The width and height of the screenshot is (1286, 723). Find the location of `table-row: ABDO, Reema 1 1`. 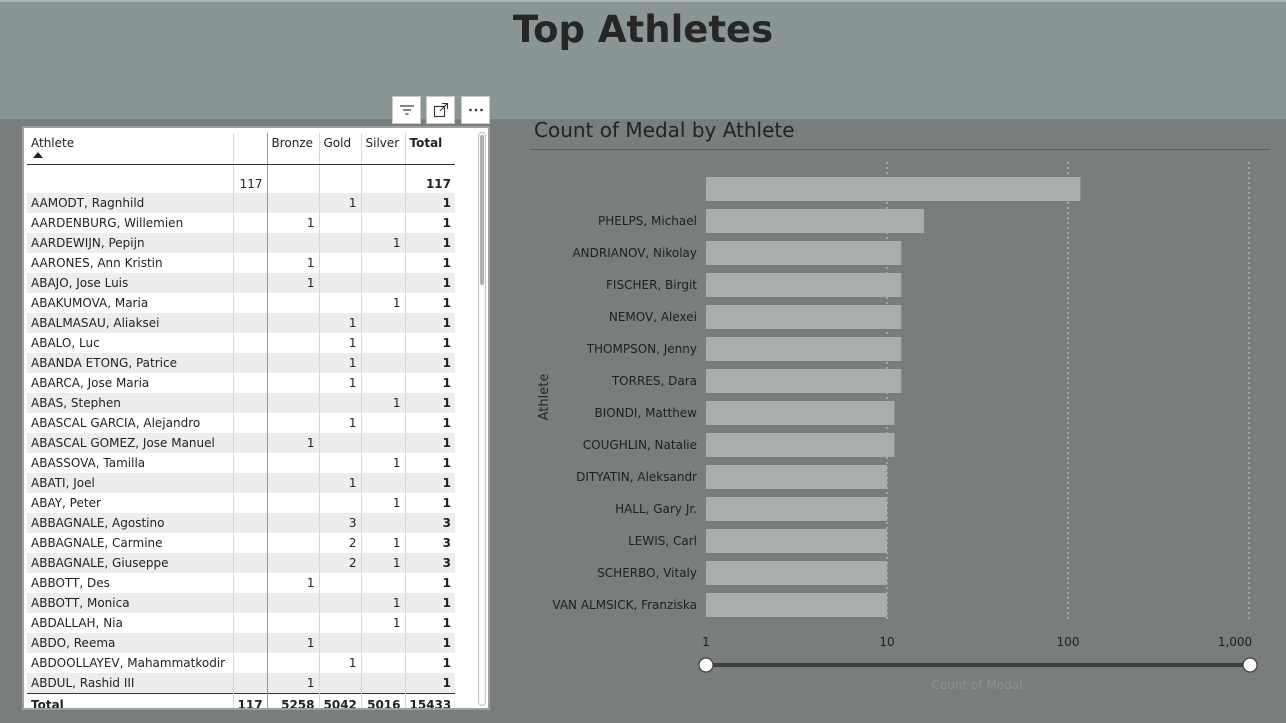

table-row: ABDO, Reema 1 1 is located at coordinates (241, 643).